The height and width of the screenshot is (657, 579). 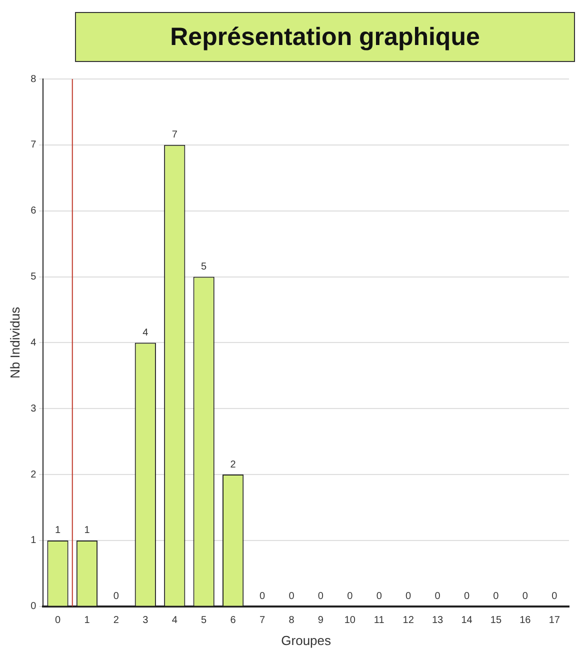 I want to click on data-label: 4, so click(x=145, y=332).